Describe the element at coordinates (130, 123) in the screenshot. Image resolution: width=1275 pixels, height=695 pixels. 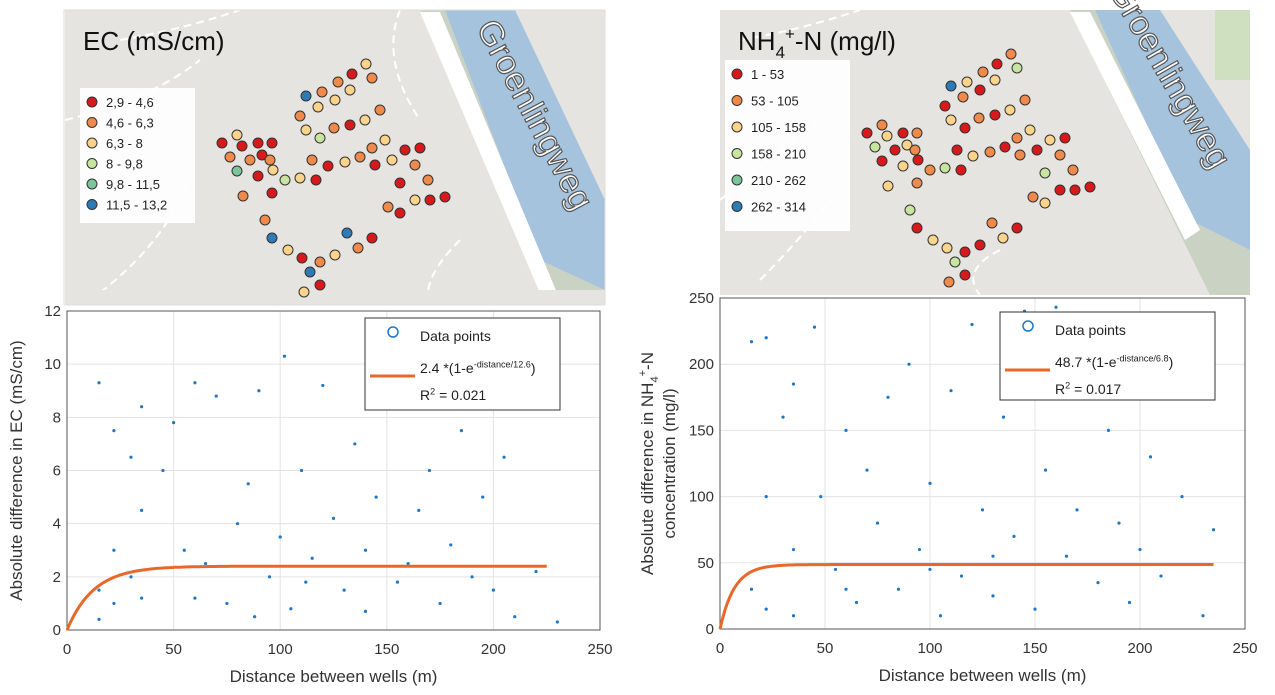
I see `legend-label: 4,6 - 6,3` at that location.